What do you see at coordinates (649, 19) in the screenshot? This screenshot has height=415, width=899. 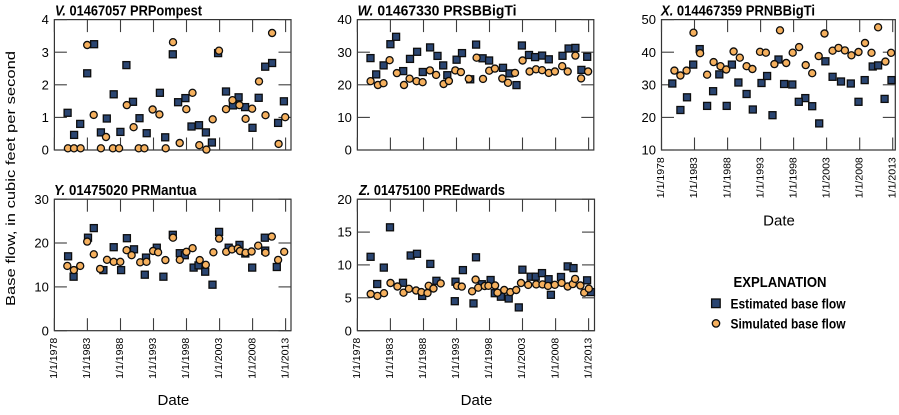 I see `svg-text: 50` at bounding box center [649, 19].